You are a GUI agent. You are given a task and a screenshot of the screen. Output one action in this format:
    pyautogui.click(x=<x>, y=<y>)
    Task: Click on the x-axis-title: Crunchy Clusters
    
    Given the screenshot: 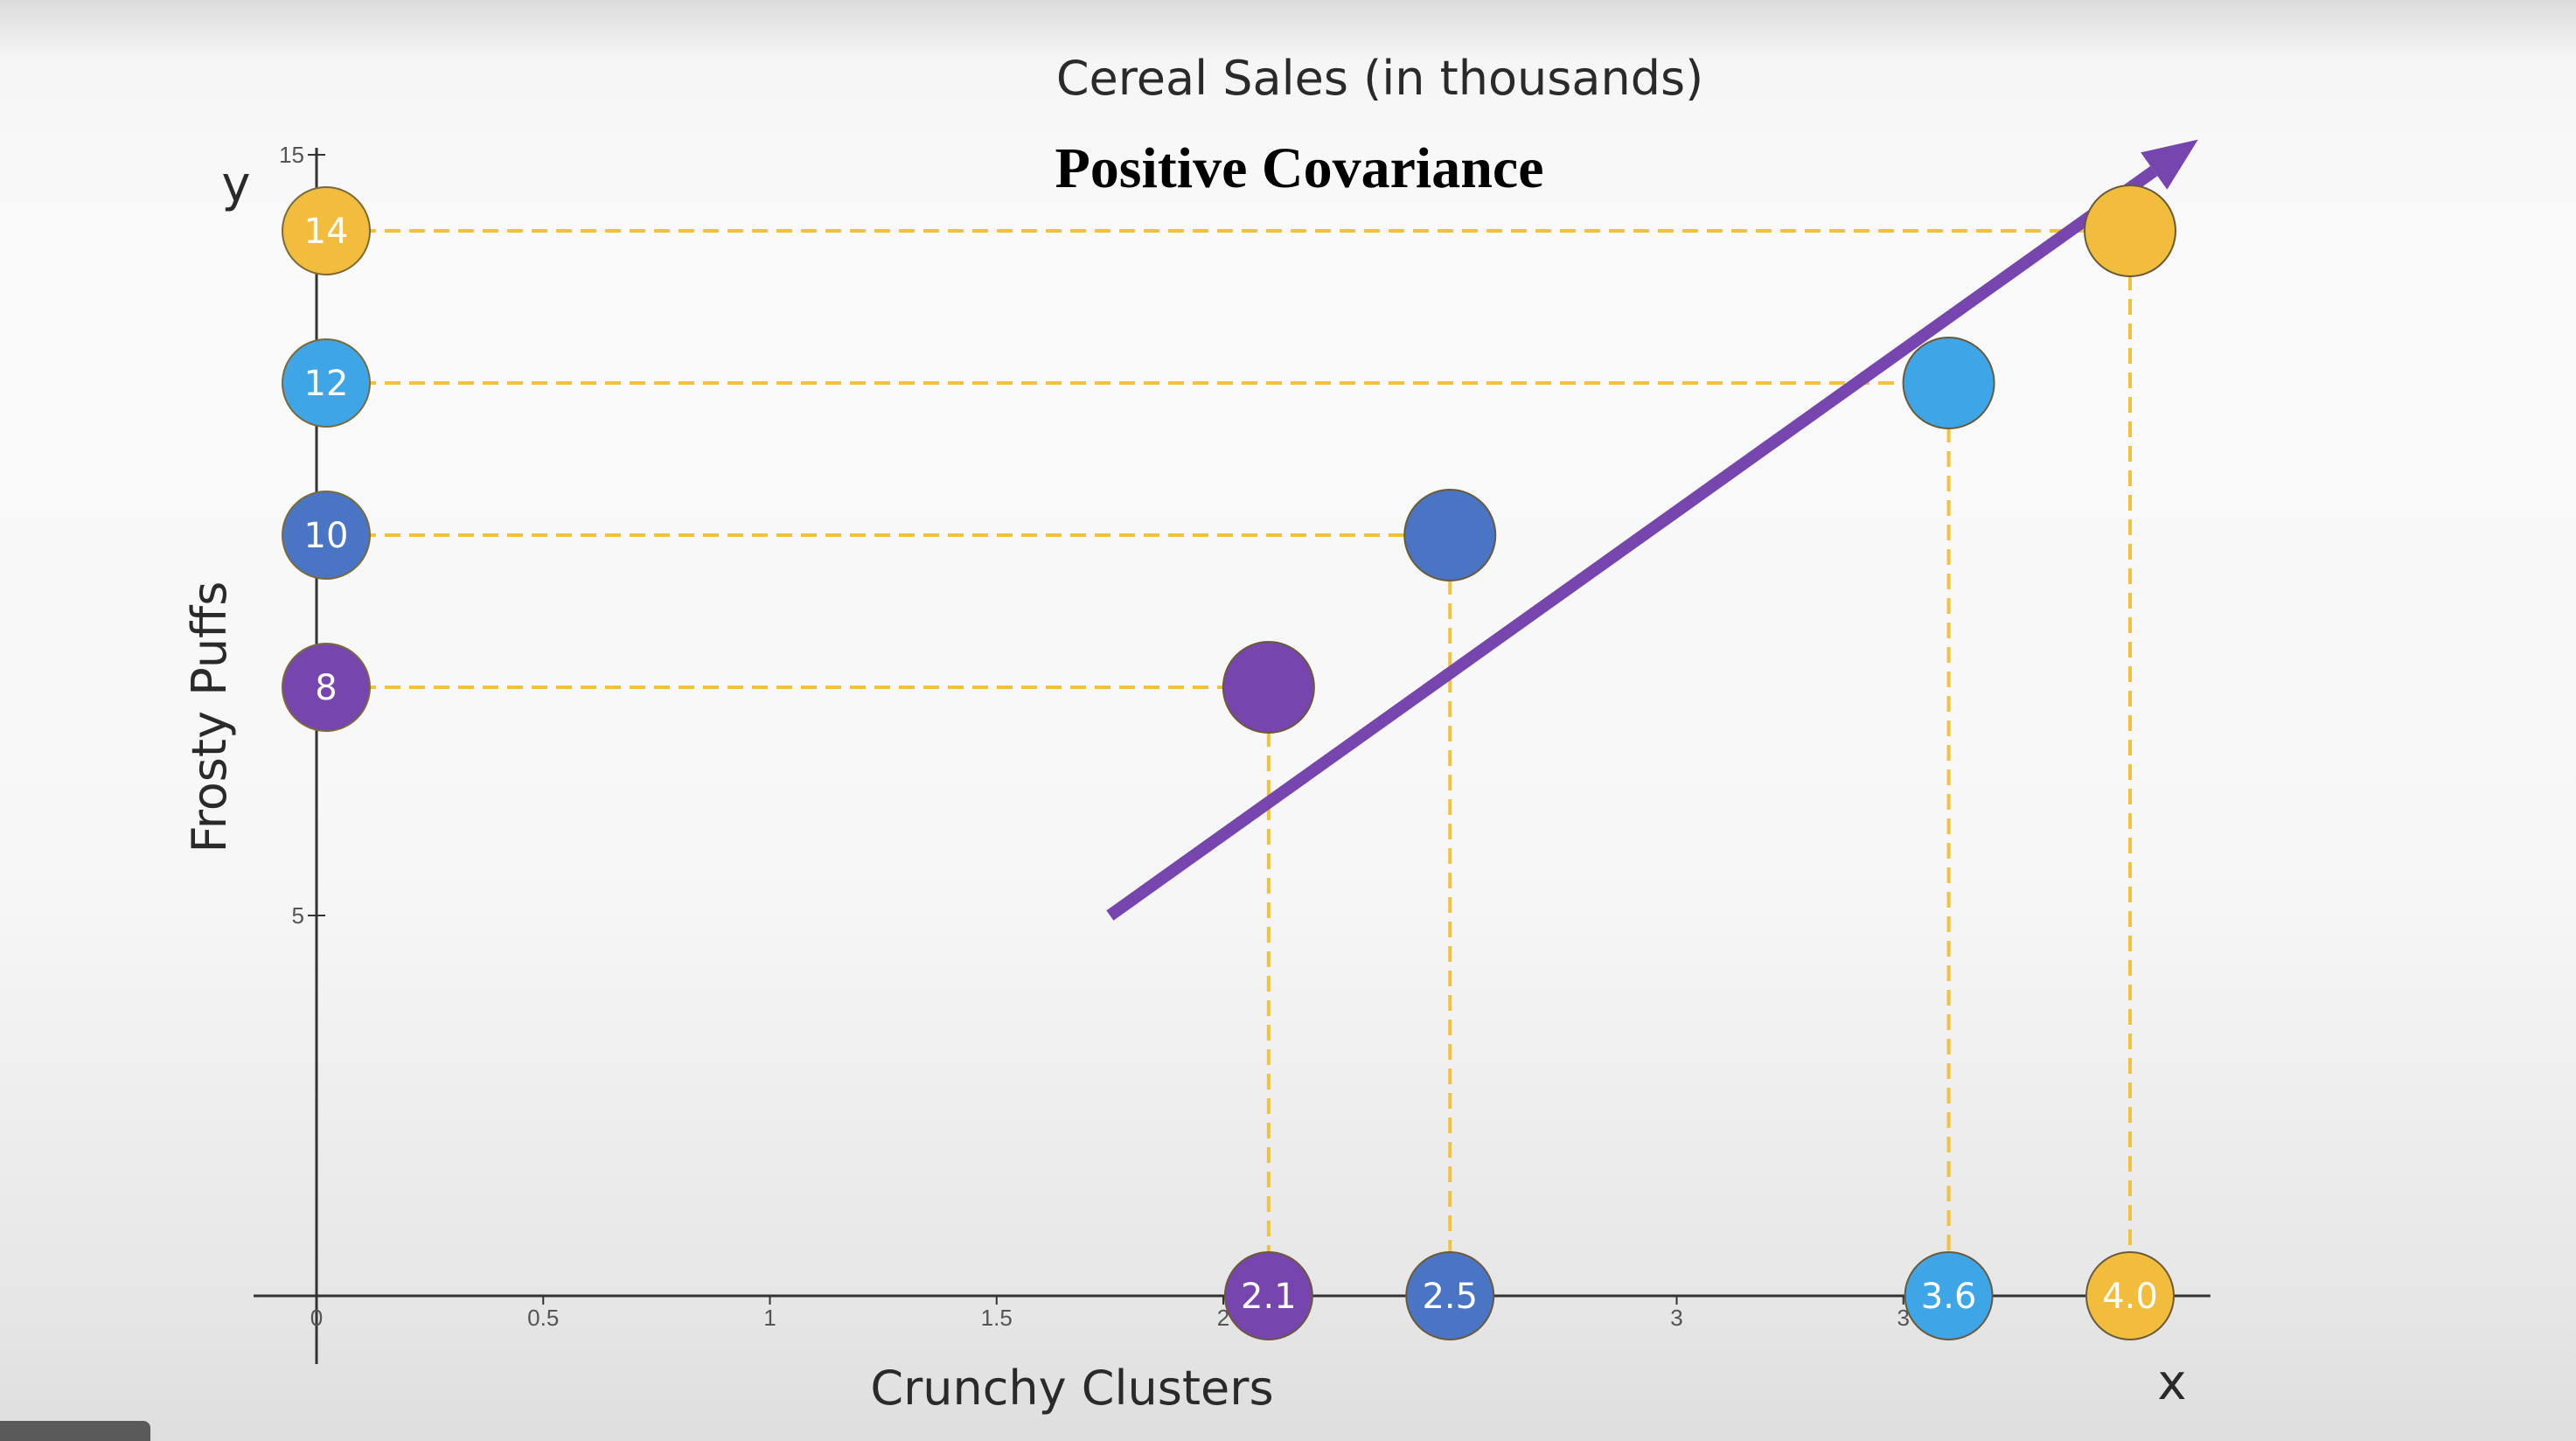 What is the action you would take?
    pyautogui.click(x=1071, y=1389)
    